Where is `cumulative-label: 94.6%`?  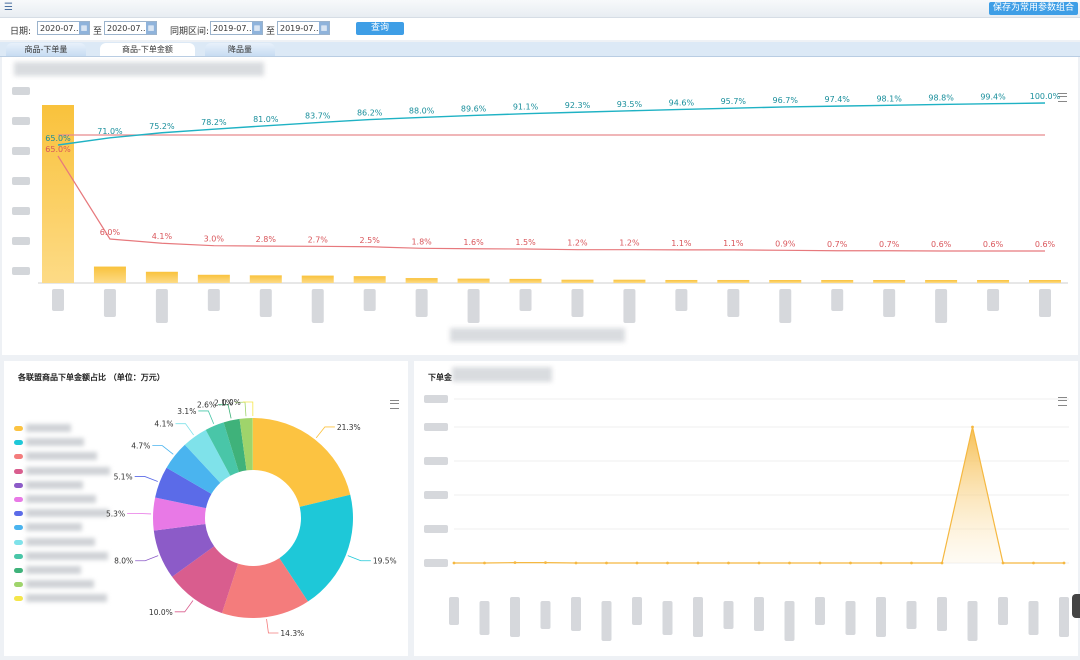 cumulative-label: 94.6% is located at coordinates (682, 102).